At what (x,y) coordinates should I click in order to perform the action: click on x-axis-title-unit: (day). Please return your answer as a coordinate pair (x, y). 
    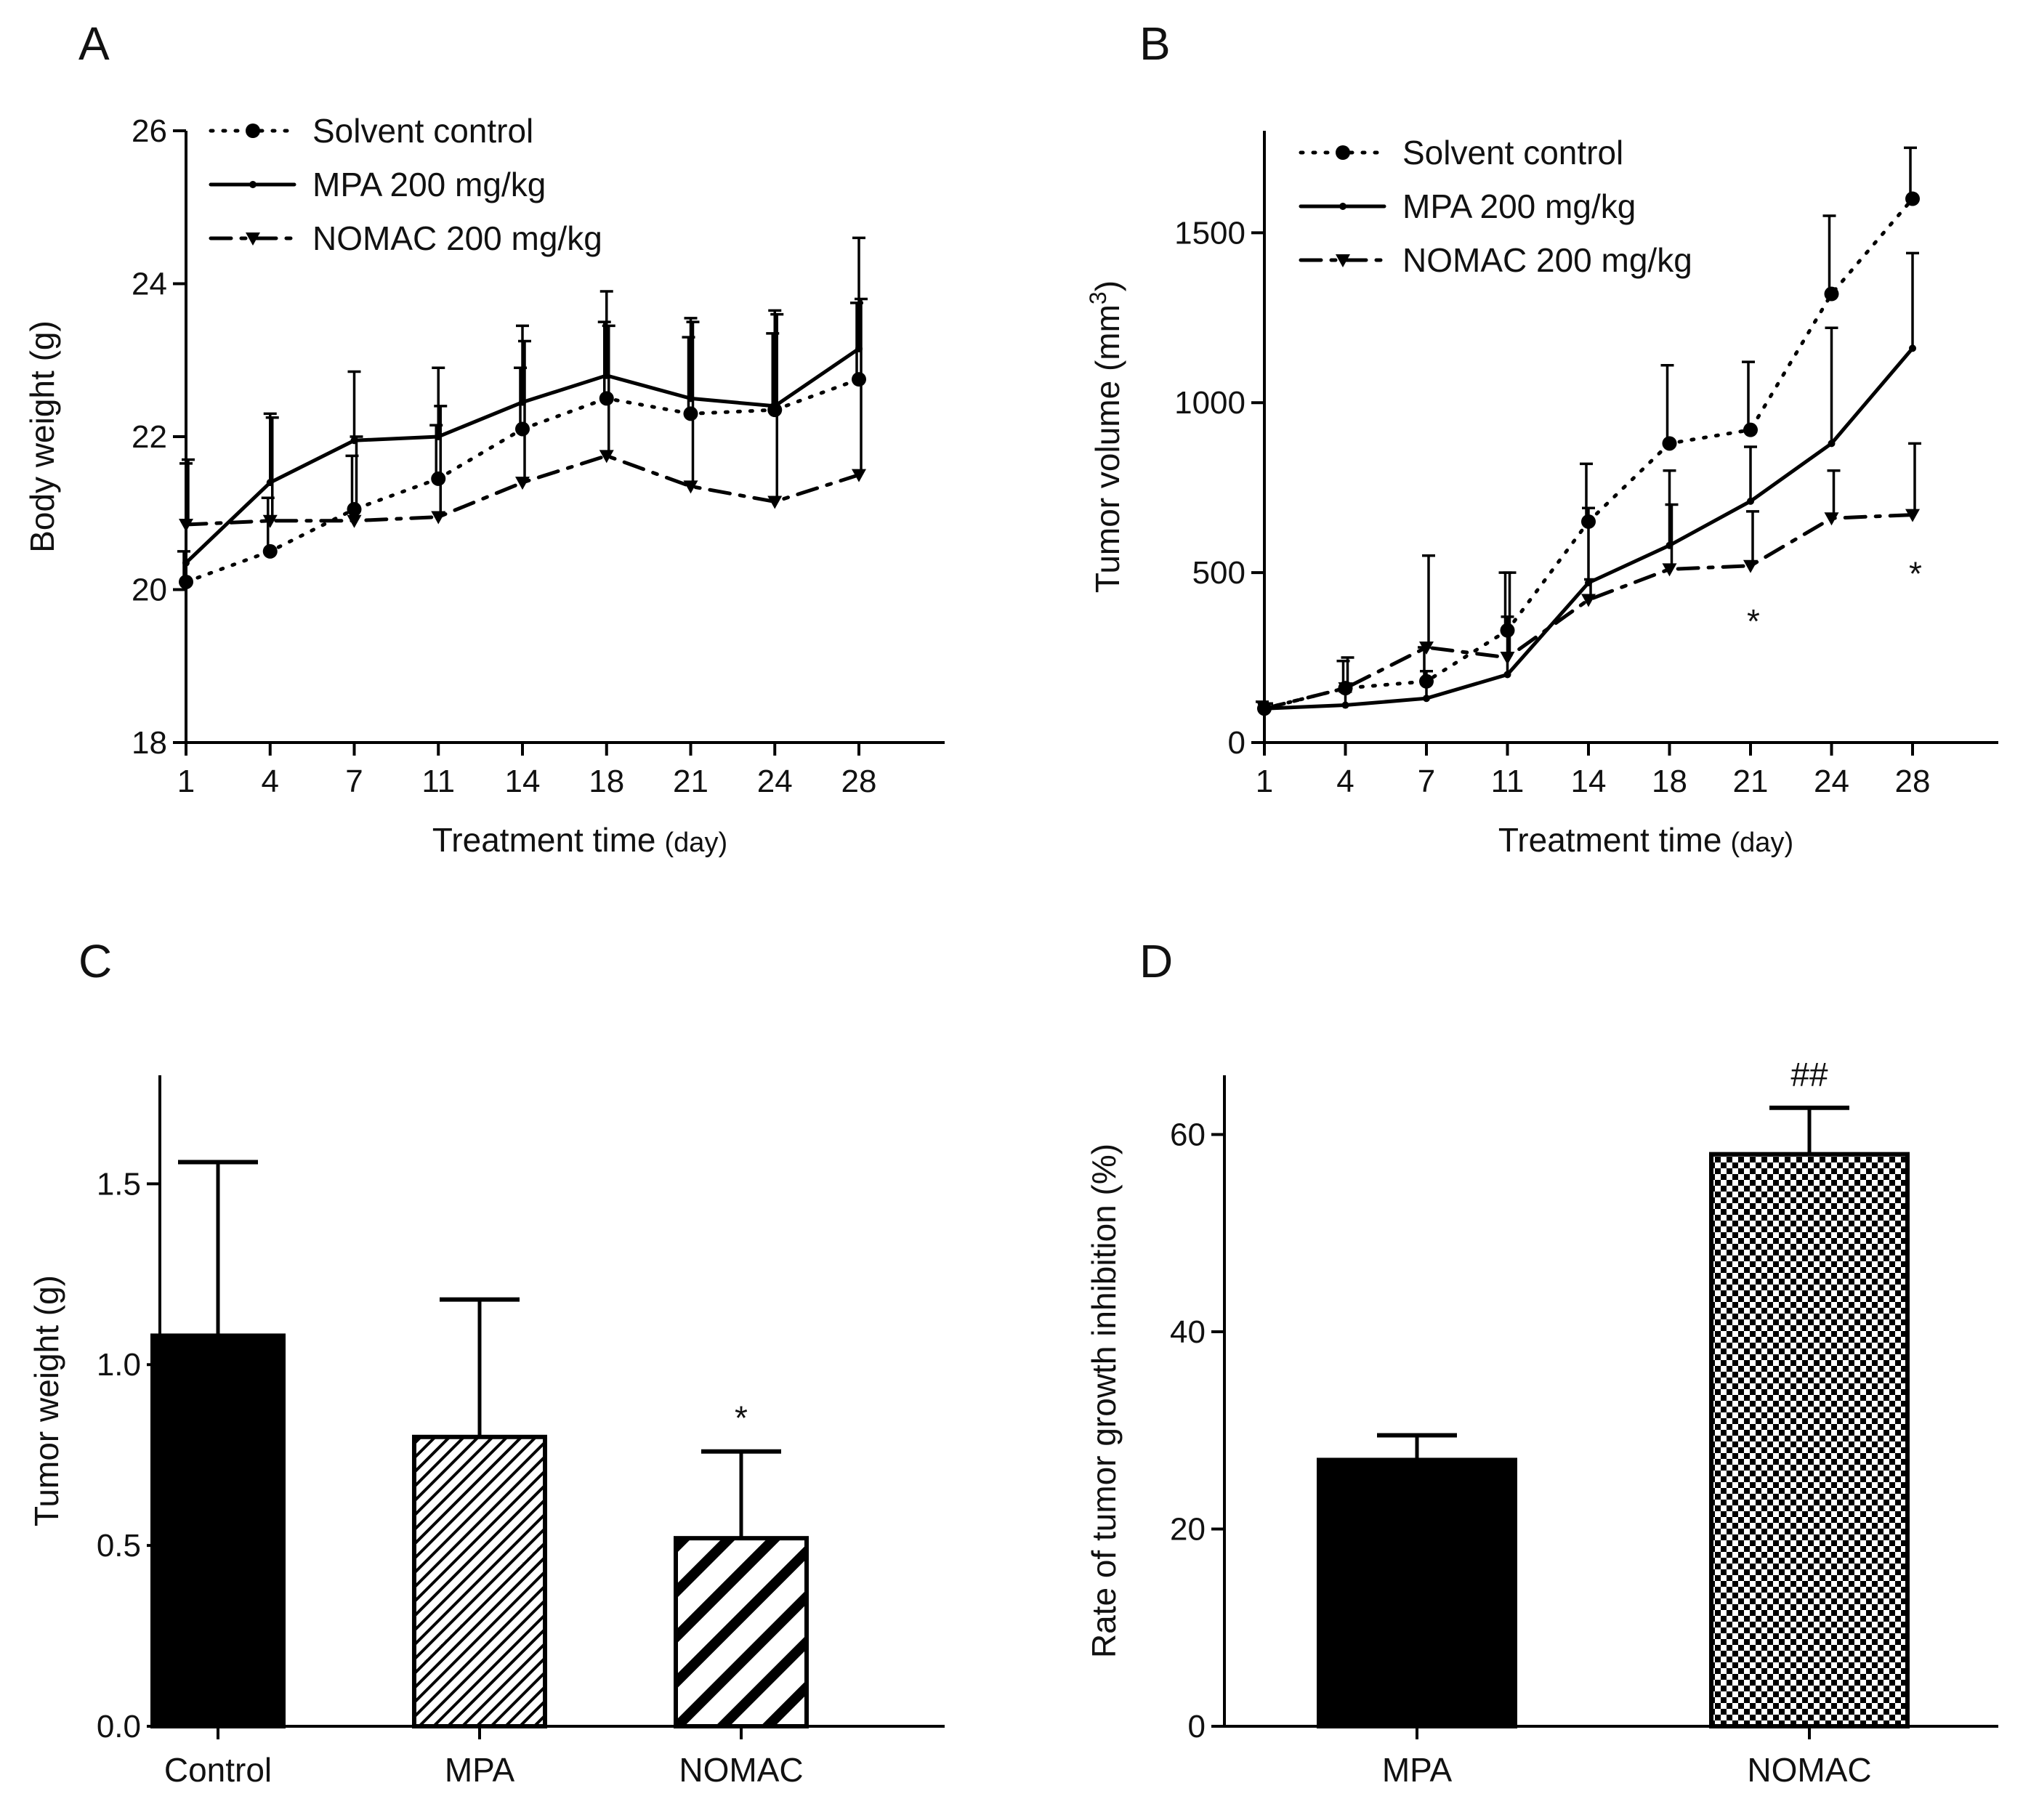
    Looking at the image, I should click on (1762, 843).